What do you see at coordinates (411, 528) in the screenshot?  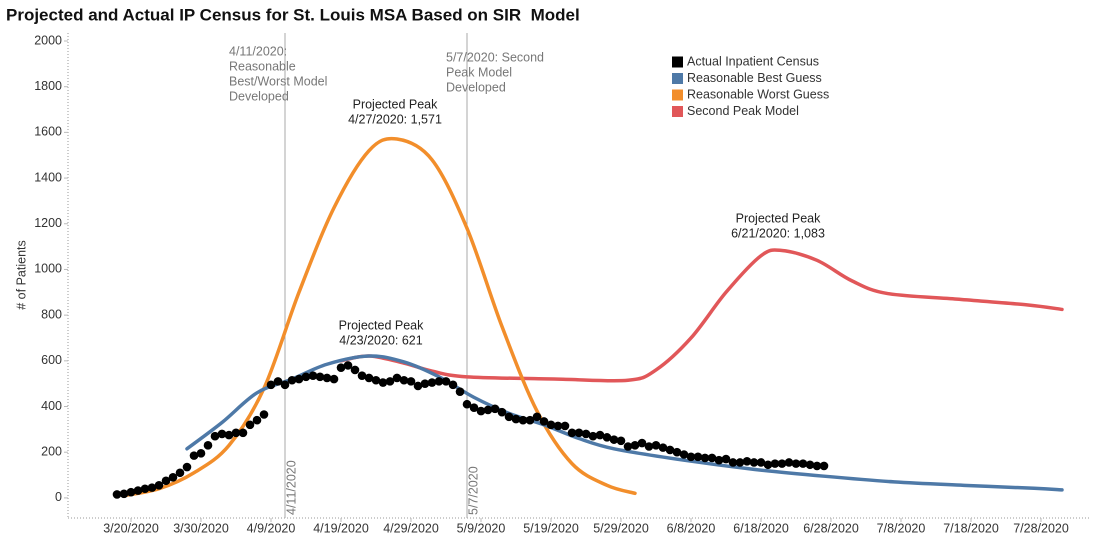 I see `x-tick-label: 4/29/2020` at bounding box center [411, 528].